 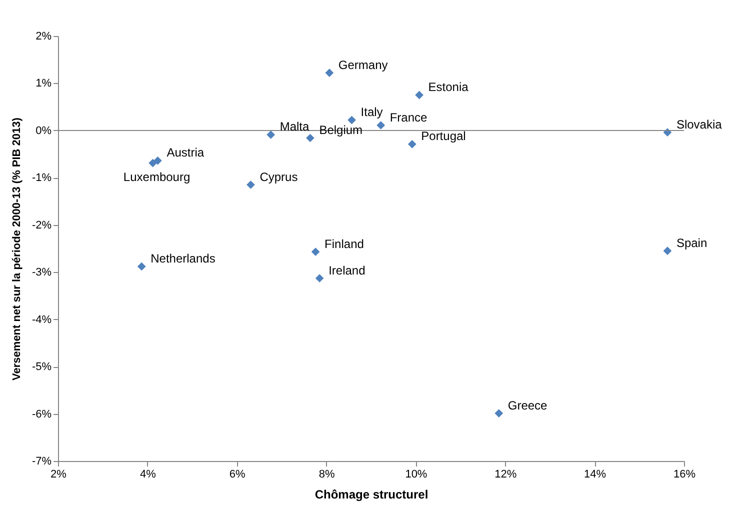 I want to click on annotation: Luxembourg, so click(x=156, y=177).